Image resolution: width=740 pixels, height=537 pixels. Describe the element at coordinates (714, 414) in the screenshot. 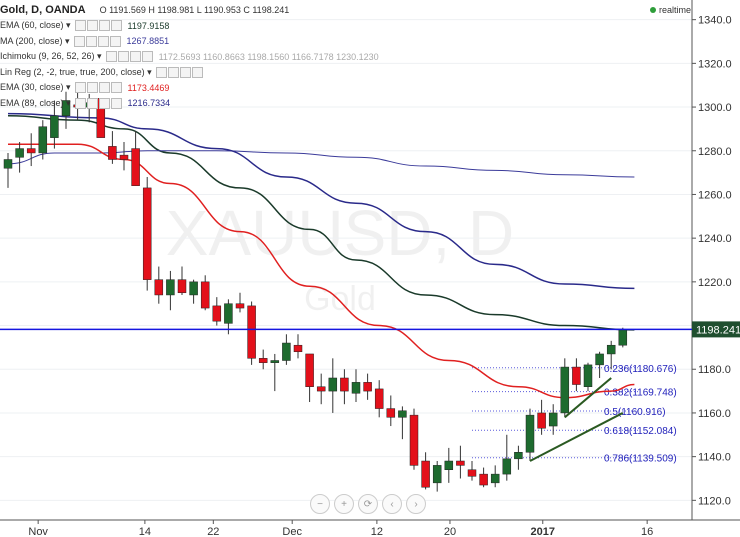

I see `price-tick-label: 1160.0` at that location.